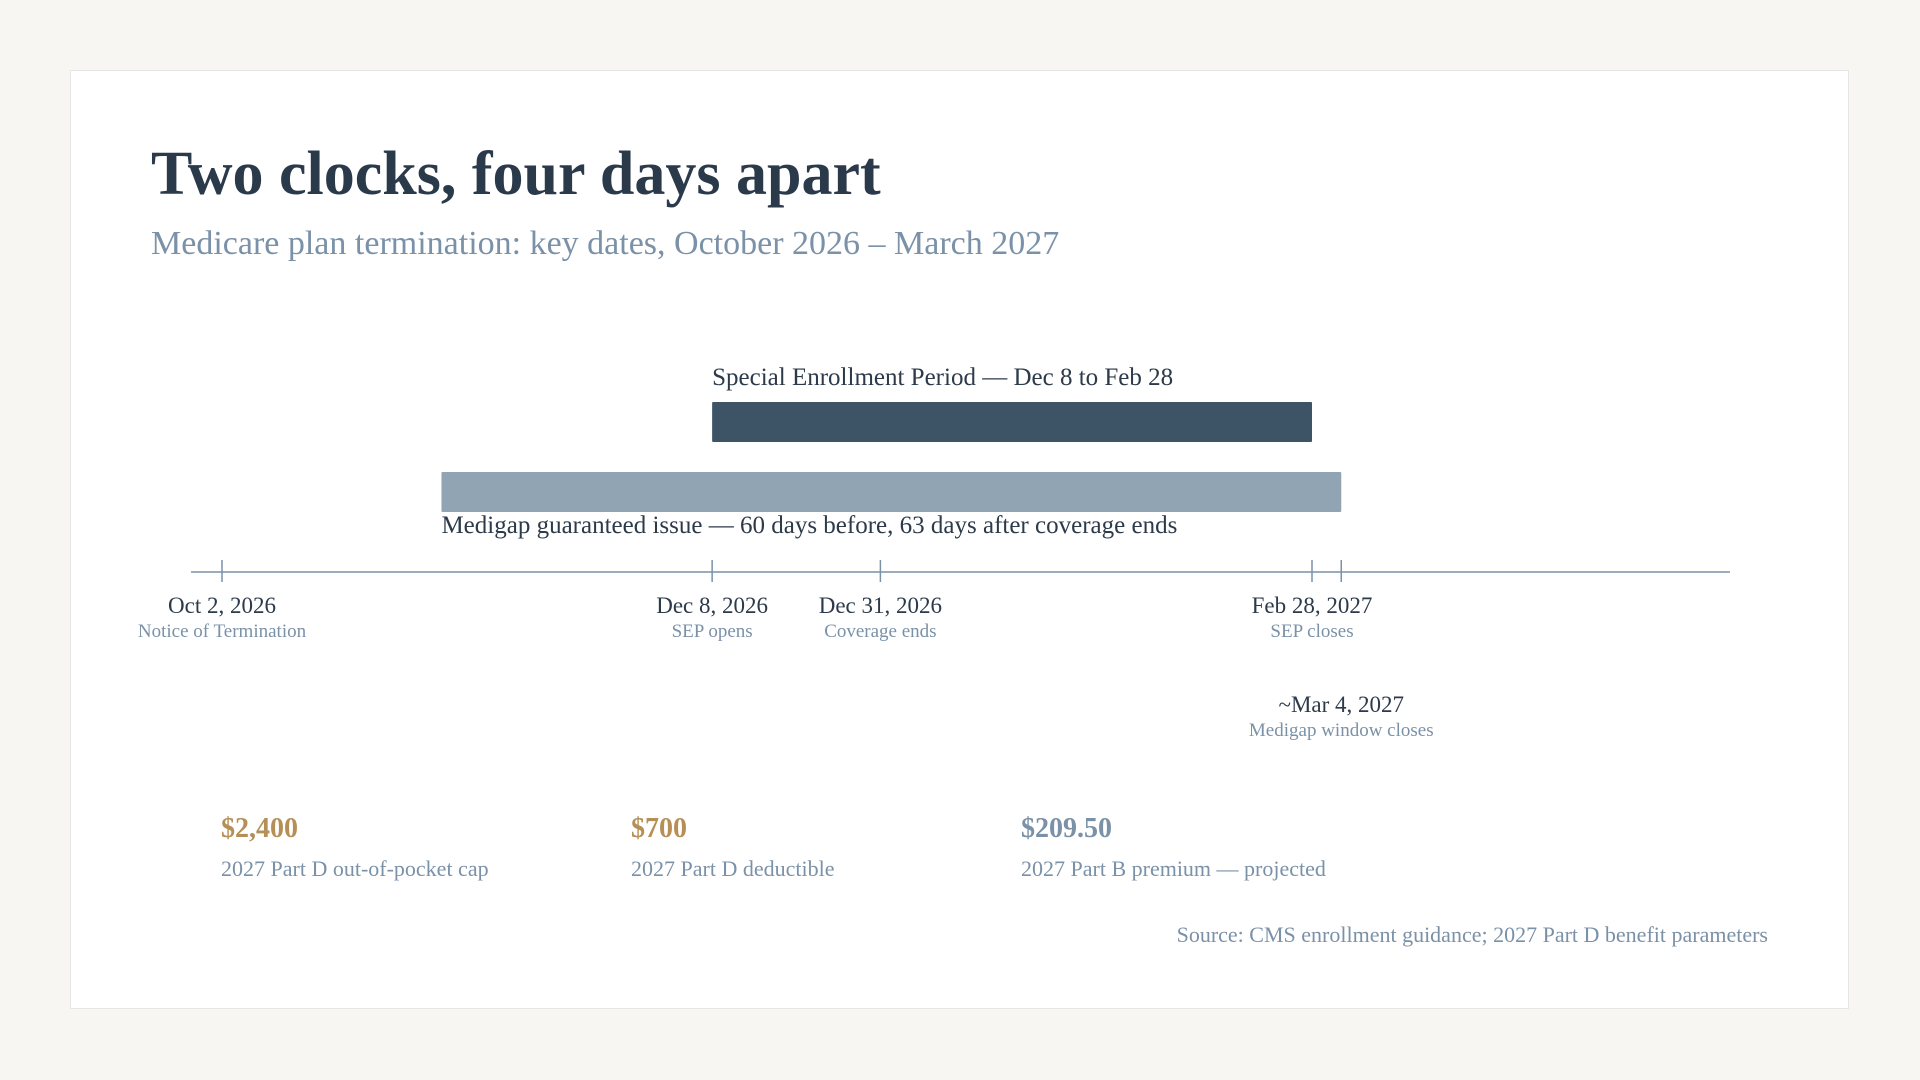  What do you see at coordinates (516, 174) in the screenshot?
I see `page-title: Two clocks, four days apart` at bounding box center [516, 174].